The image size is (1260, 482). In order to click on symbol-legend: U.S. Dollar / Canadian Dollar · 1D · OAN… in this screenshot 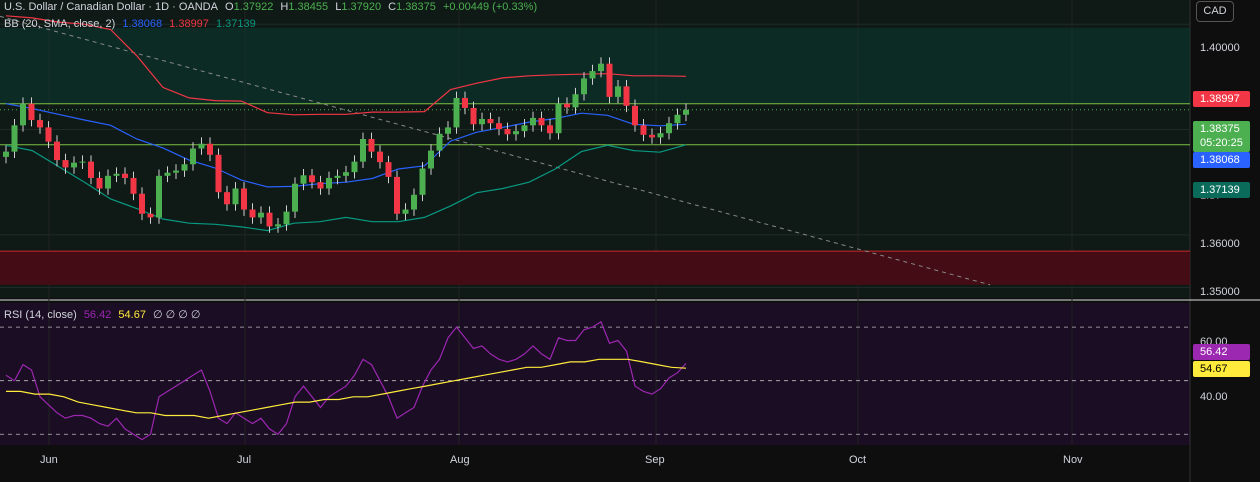, I will do `click(272, 7)`.